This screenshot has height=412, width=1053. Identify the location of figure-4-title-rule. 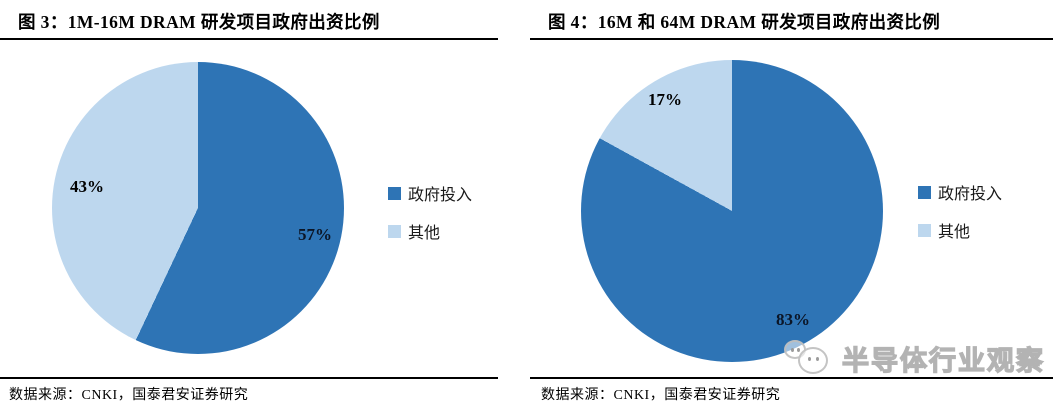
(791, 39).